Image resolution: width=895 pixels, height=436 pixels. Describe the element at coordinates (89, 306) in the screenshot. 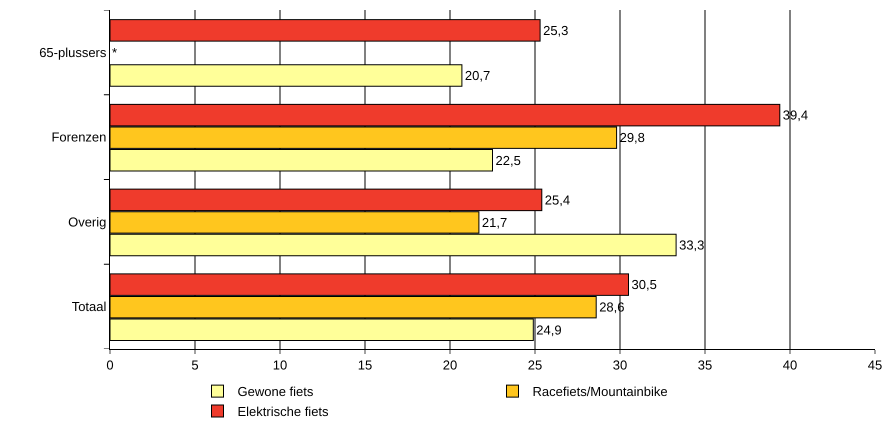

I see `y-tick-label: Totaal` at that location.